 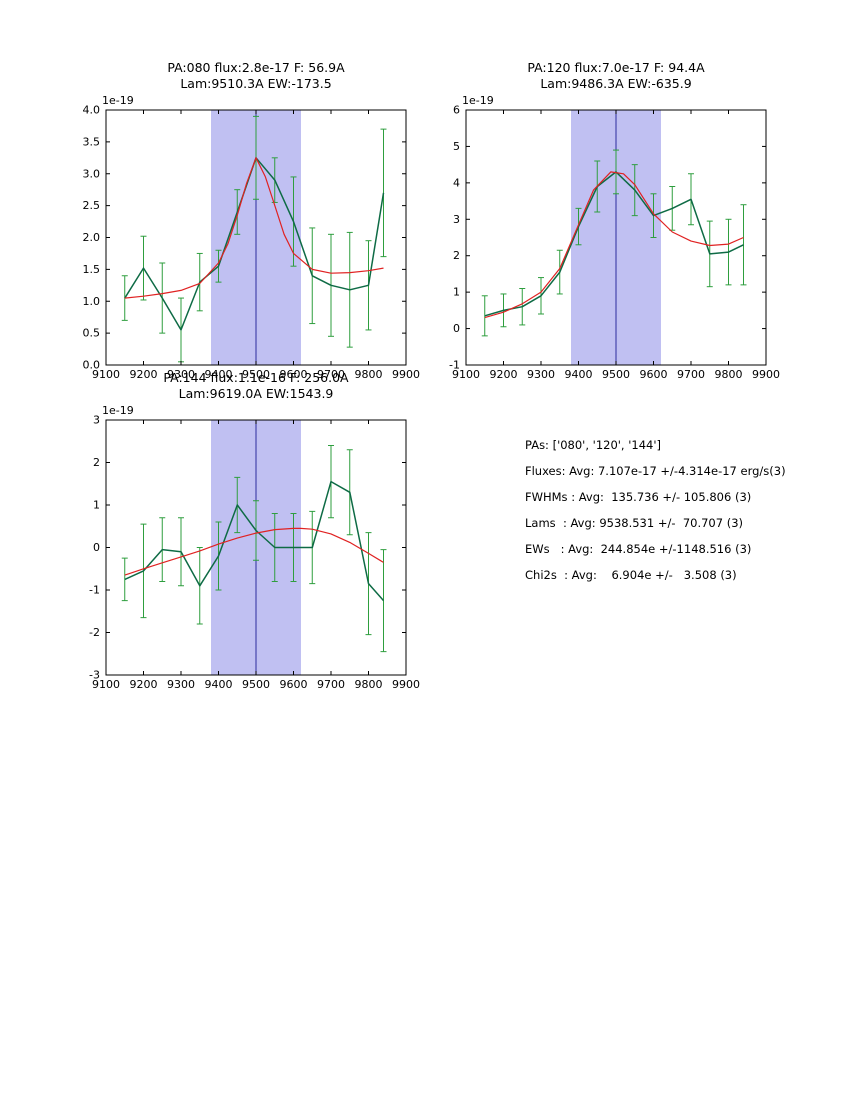 I want to click on svg-text: 5, so click(x=456, y=146).